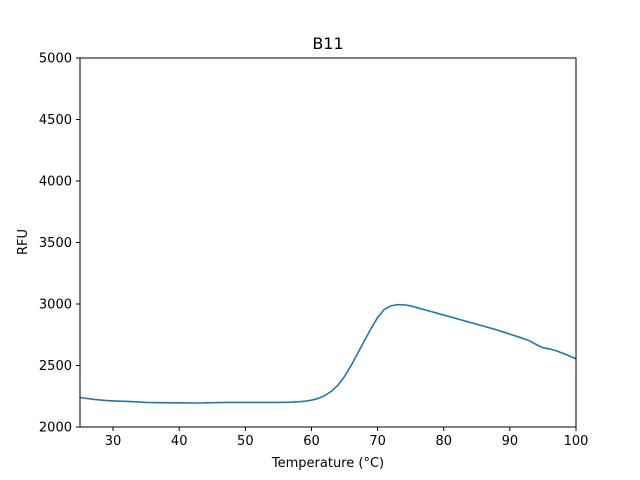 This screenshot has width=640, height=480. I want to click on x-tick-label: 80, so click(443, 441).